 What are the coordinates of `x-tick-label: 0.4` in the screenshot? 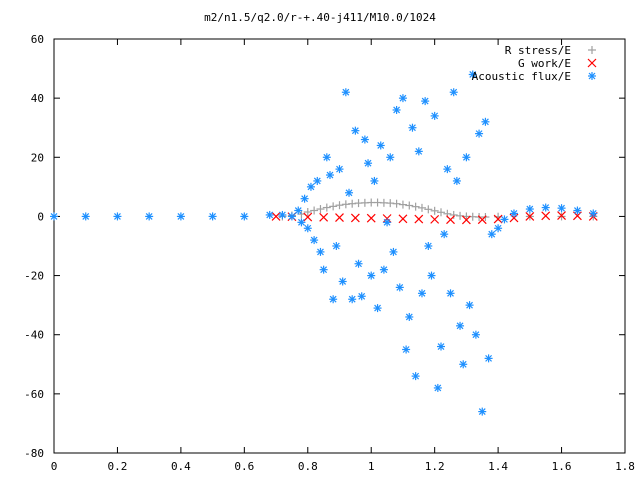 It's located at (181, 466).